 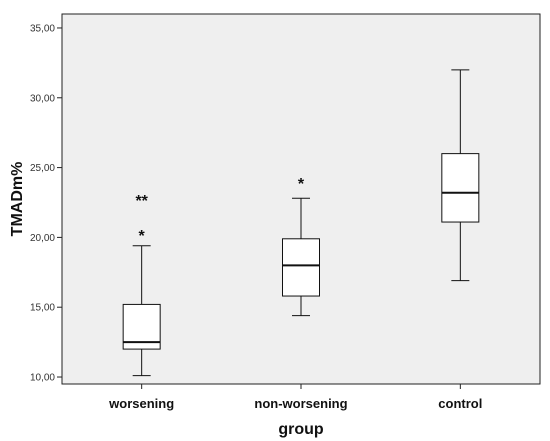 What do you see at coordinates (42, 98) in the screenshot?
I see `y-tick-label: 30,00` at bounding box center [42, 98].